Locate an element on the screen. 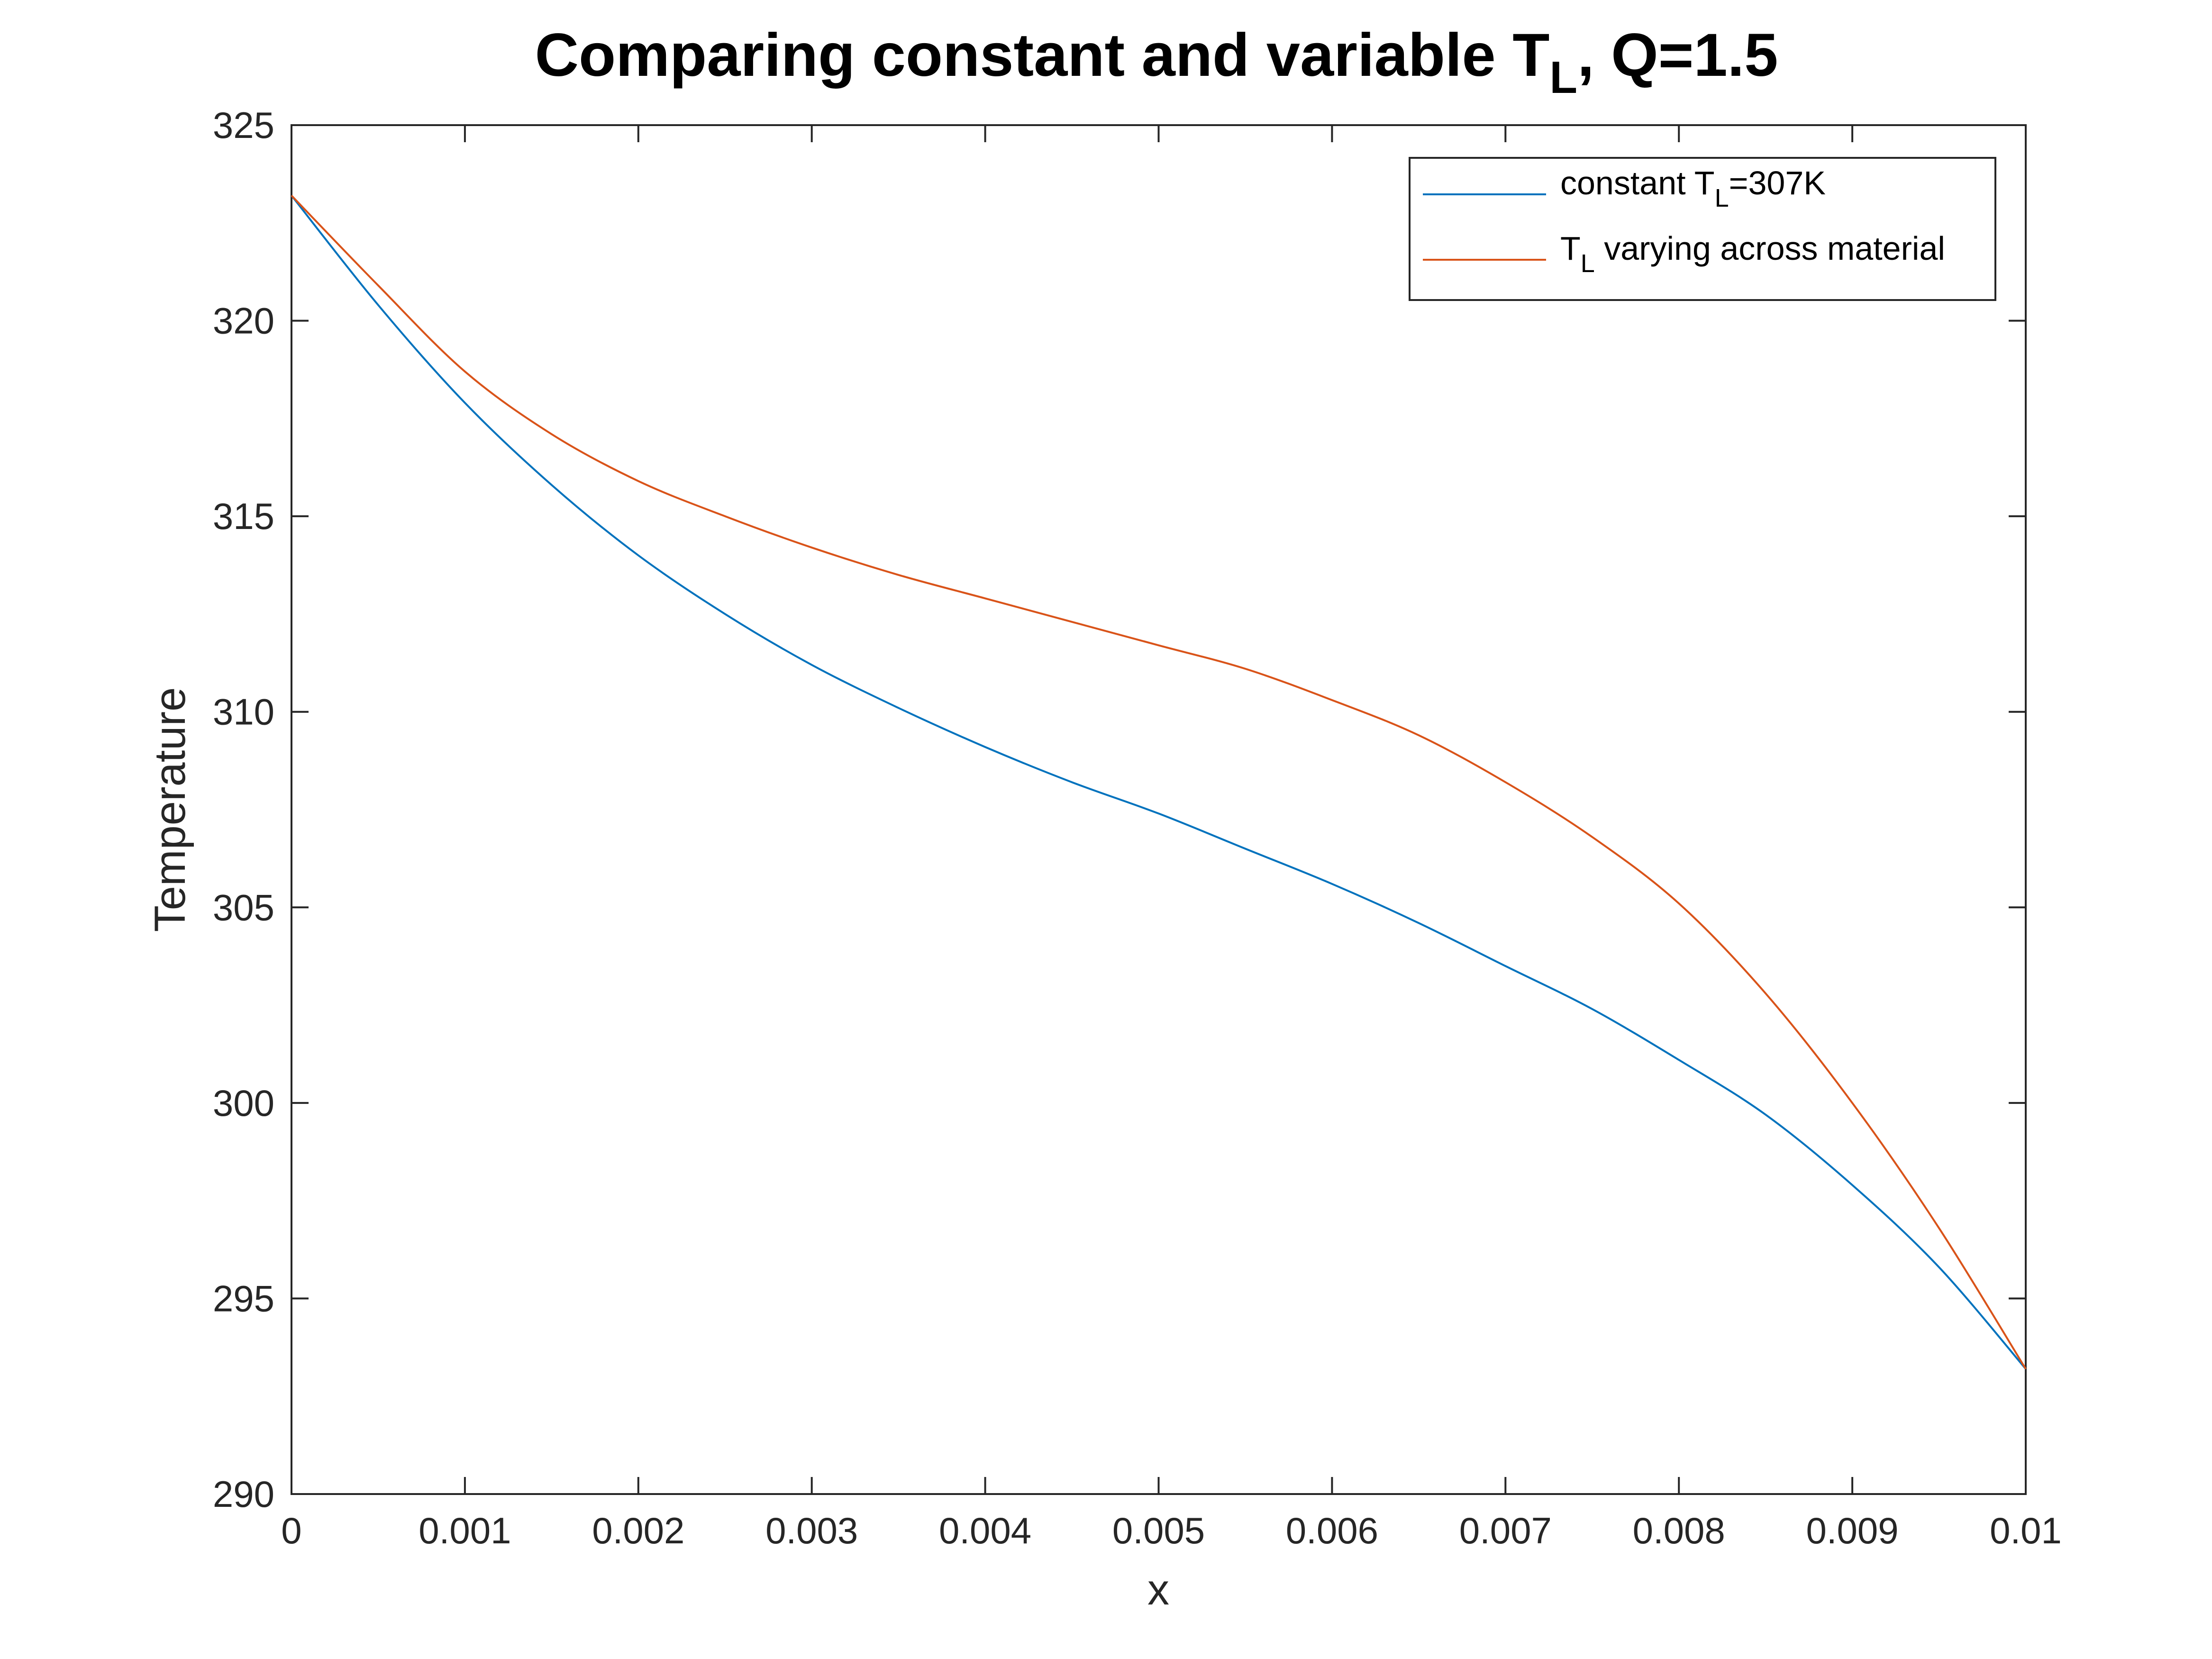 This screenshot has width=2212, height=1659. chart-title-subscript: L is located at coordinates (1563, 77).